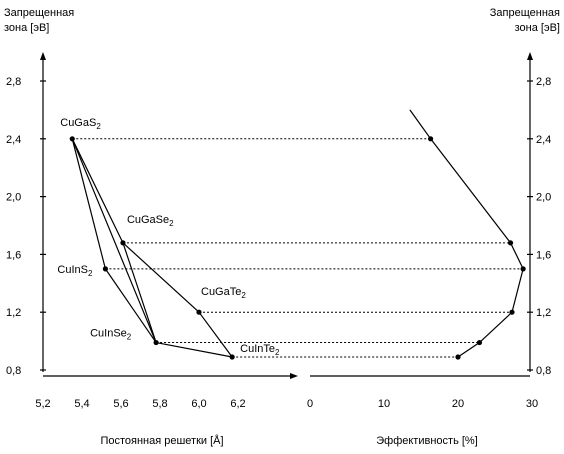  What do you see at coordinates (223, 293) in the screenshot?
I see `material-label: CuGaTe2` at bounding box center [223, 293].